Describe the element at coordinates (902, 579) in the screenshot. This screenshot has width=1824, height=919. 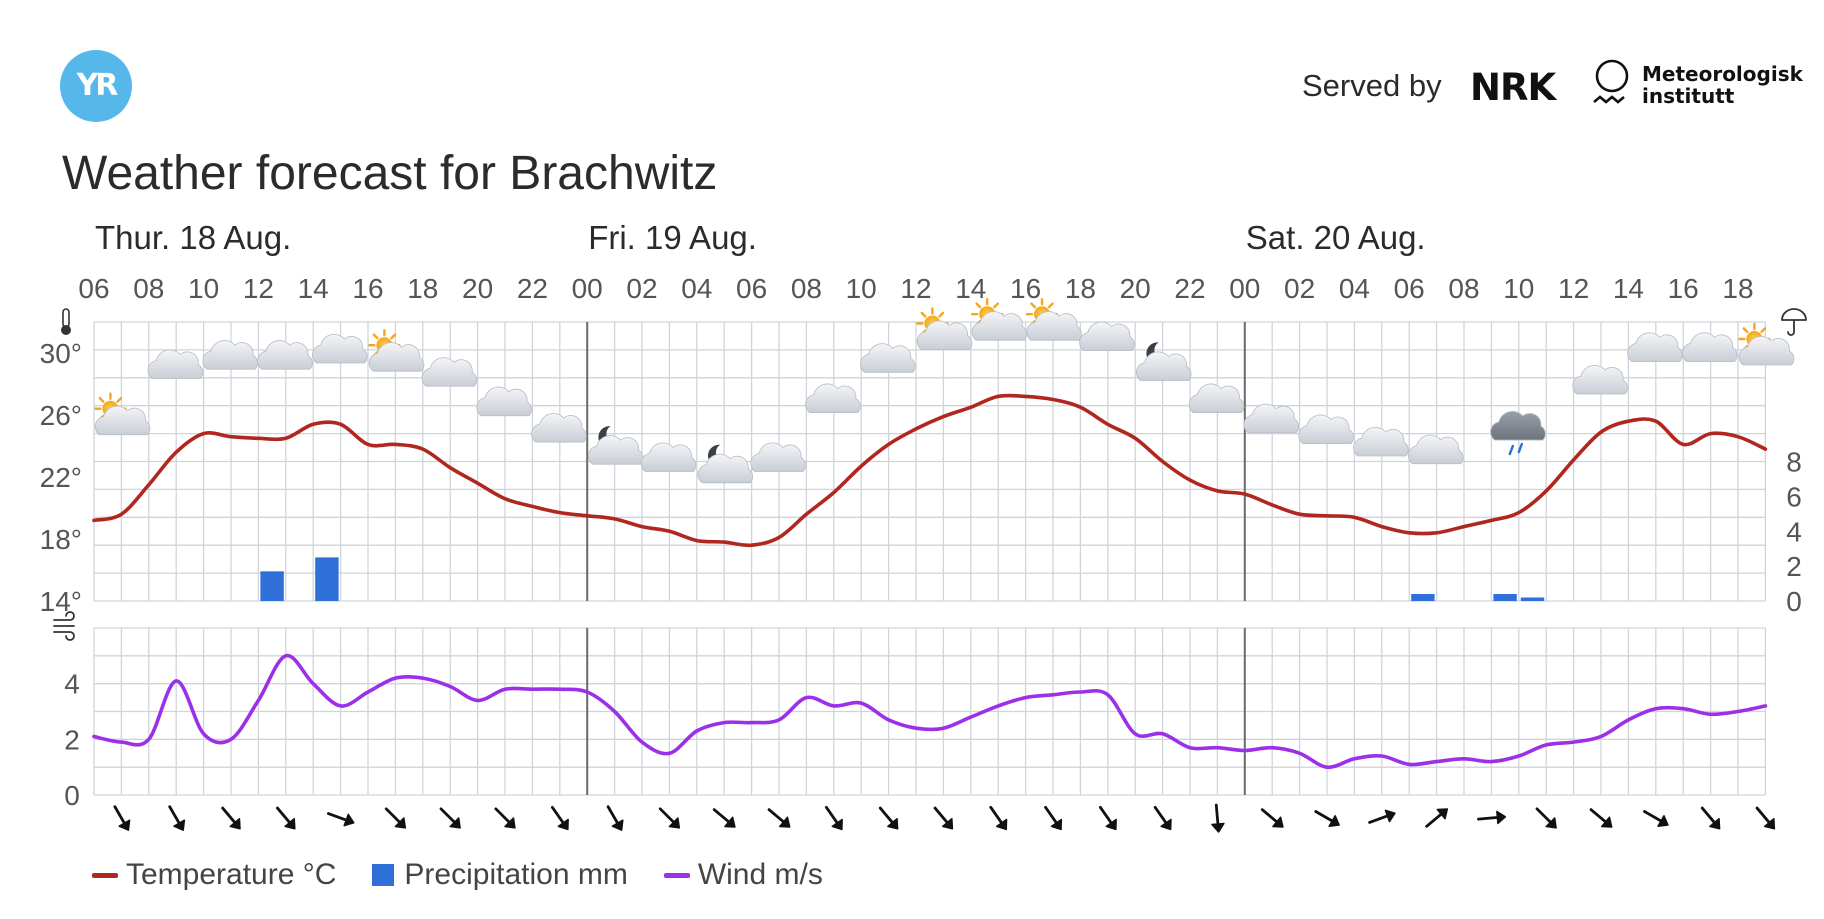
I see `precipitation-bars` at that location.